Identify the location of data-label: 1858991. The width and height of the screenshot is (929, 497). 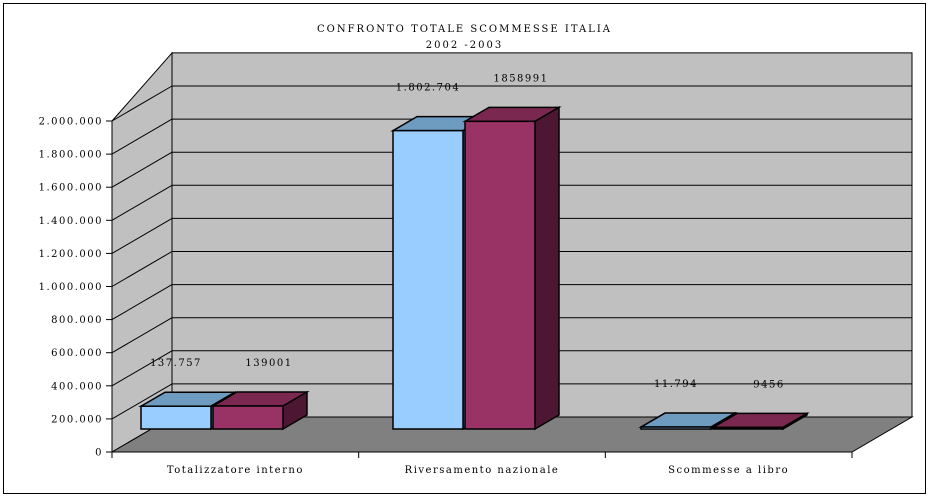
(520, 78).